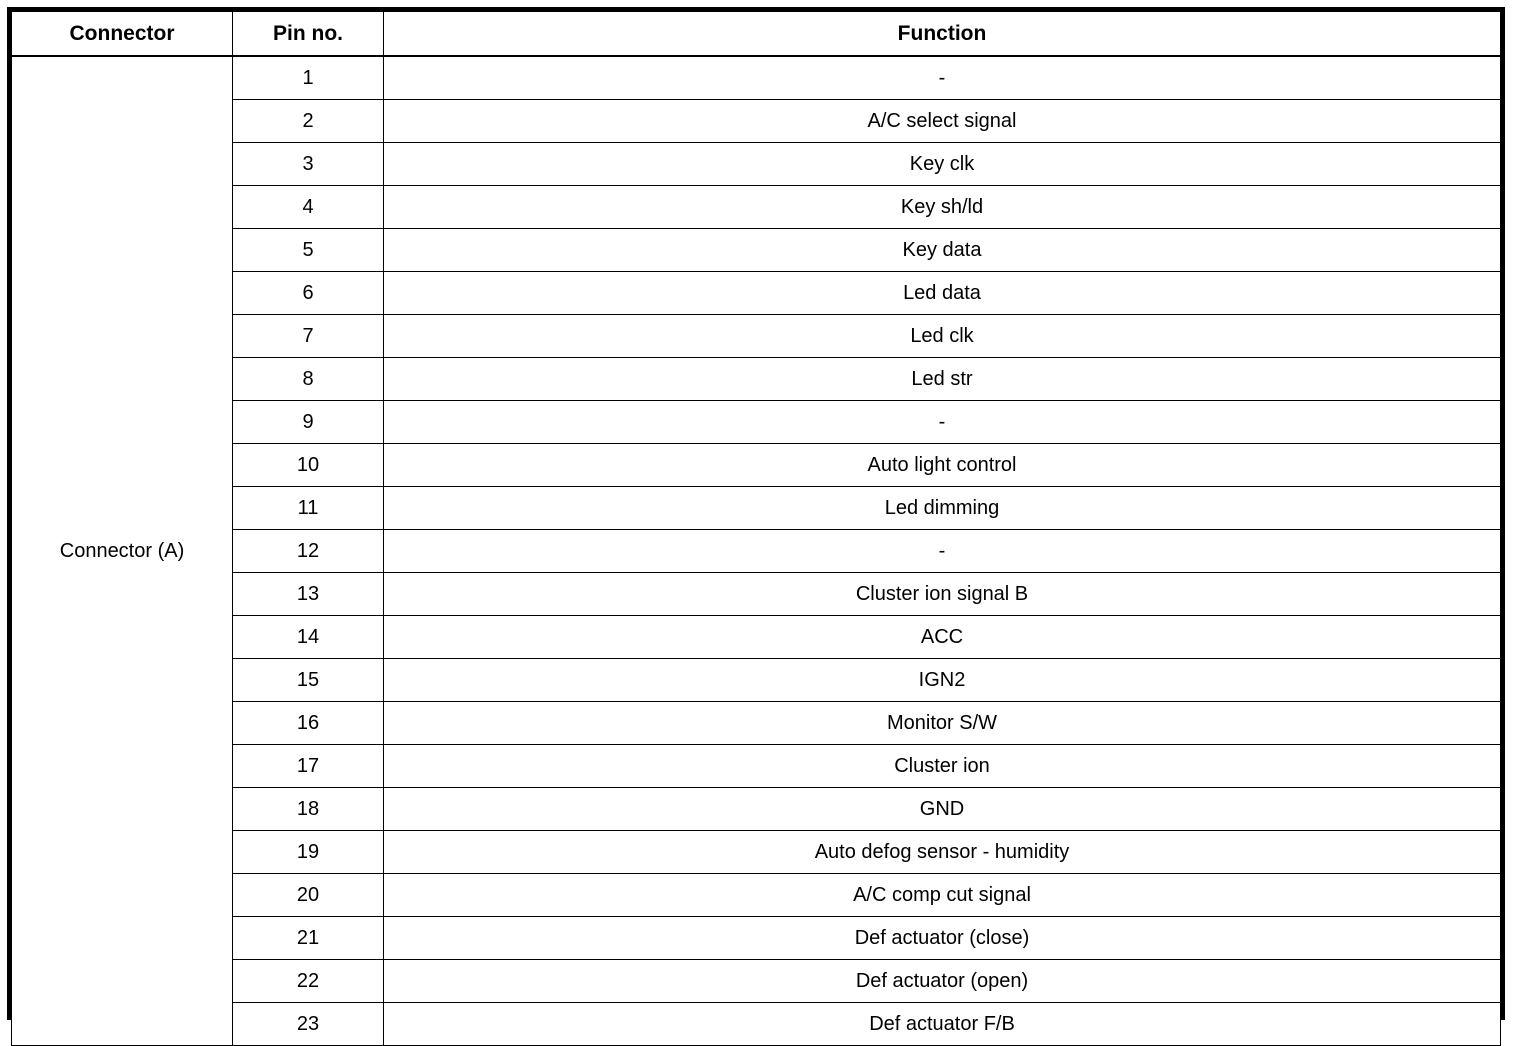  I want to click on function-cell: Key data, so click(942, 250).